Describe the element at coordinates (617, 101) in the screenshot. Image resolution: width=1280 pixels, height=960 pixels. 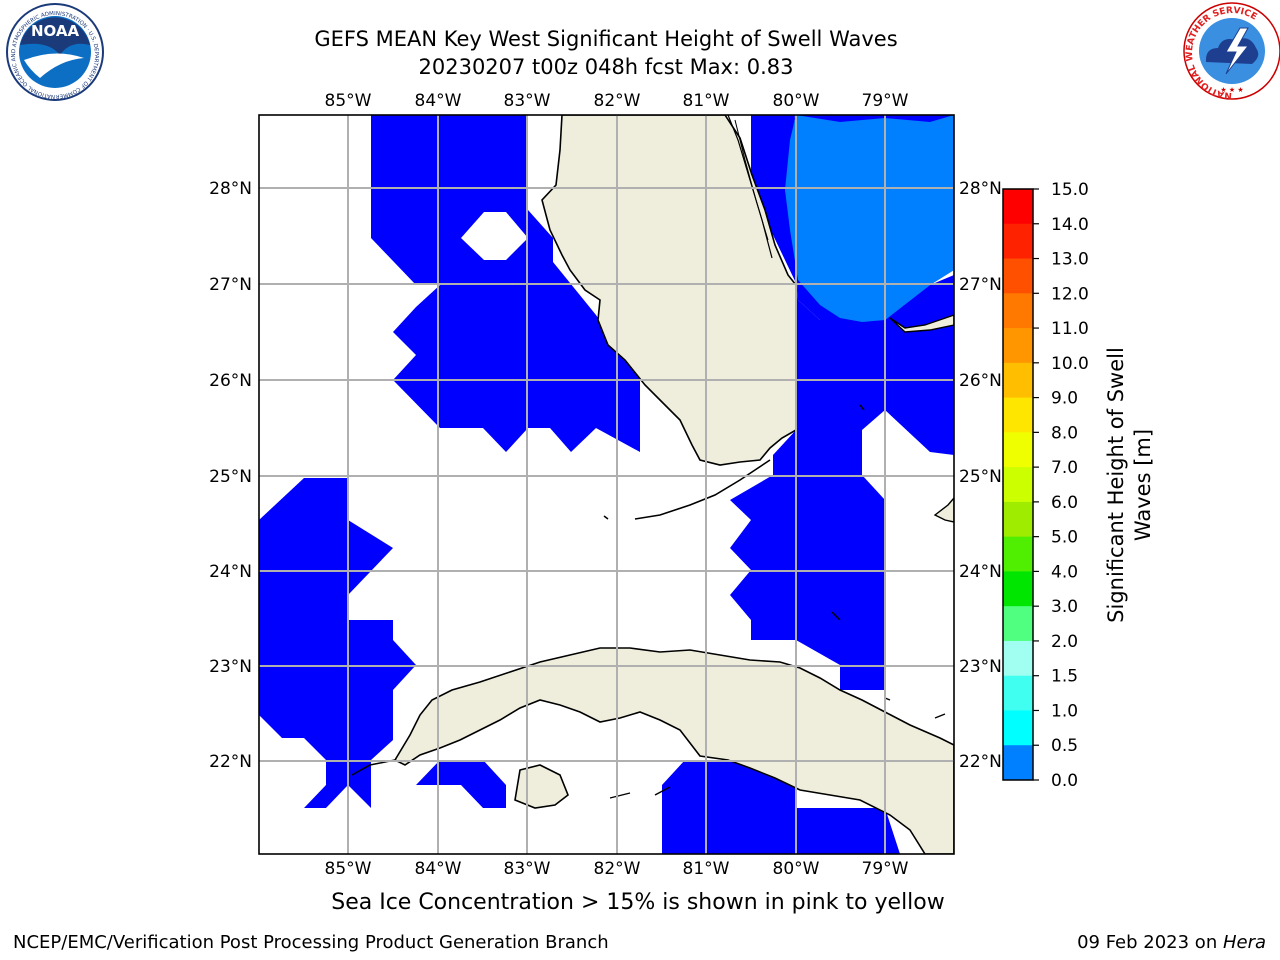
I see `lon-label-top: 82°W` at that location.